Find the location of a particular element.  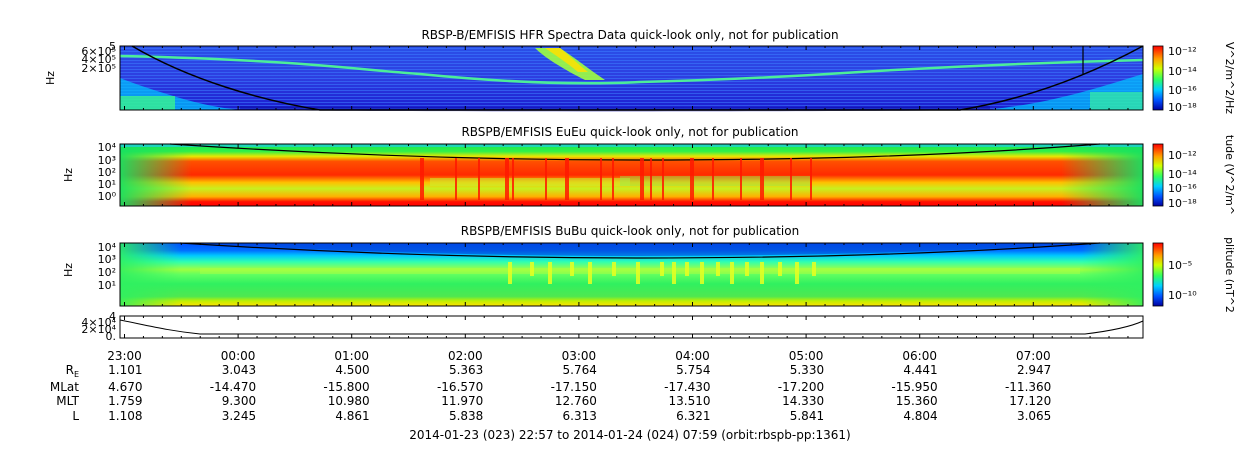

eph-value-mlat: -14.470 is located at coordinates (233, 387).